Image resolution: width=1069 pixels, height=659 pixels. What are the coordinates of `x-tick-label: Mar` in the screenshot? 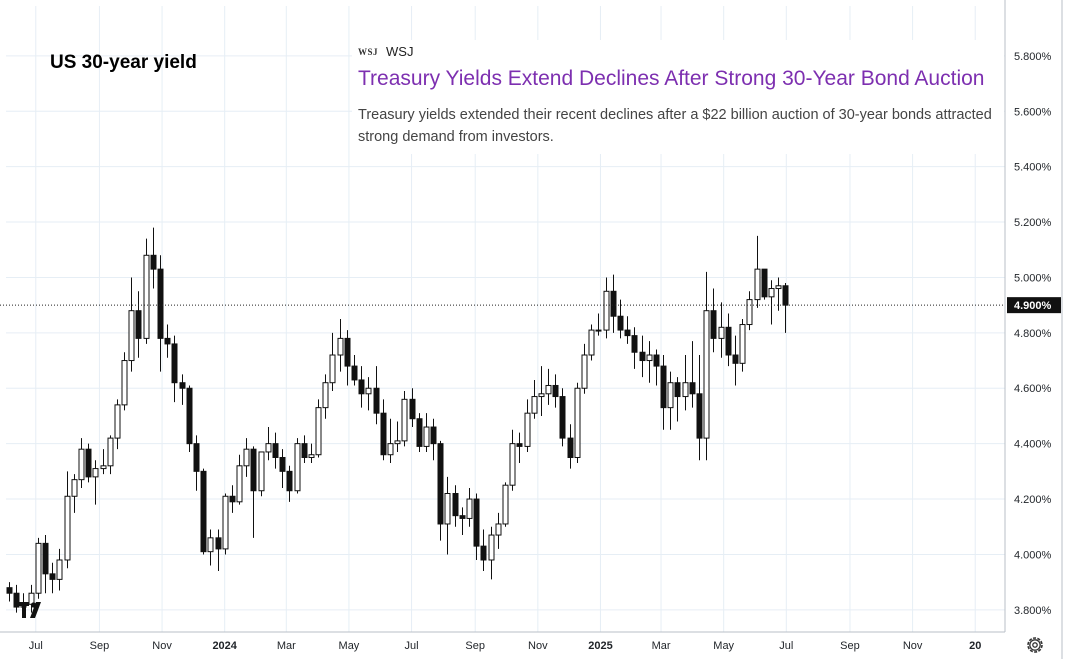 It's located at (661, 646).